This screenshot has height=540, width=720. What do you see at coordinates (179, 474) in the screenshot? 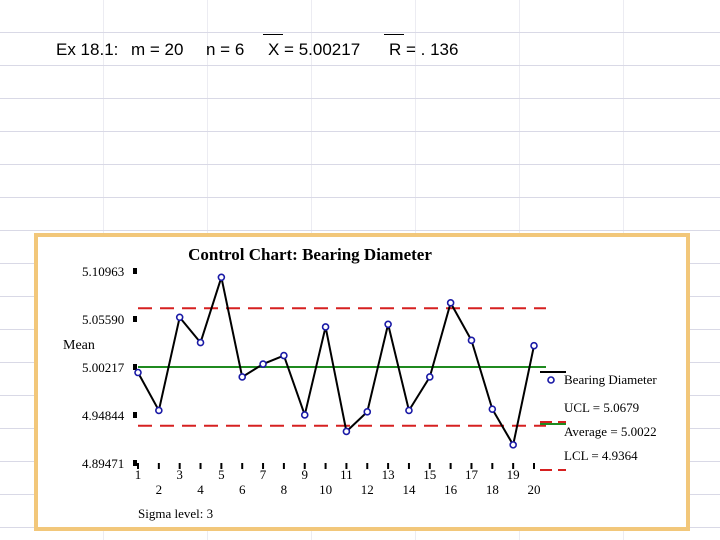
I see `x-tick-label: 3` at bounding box center [179, 474].